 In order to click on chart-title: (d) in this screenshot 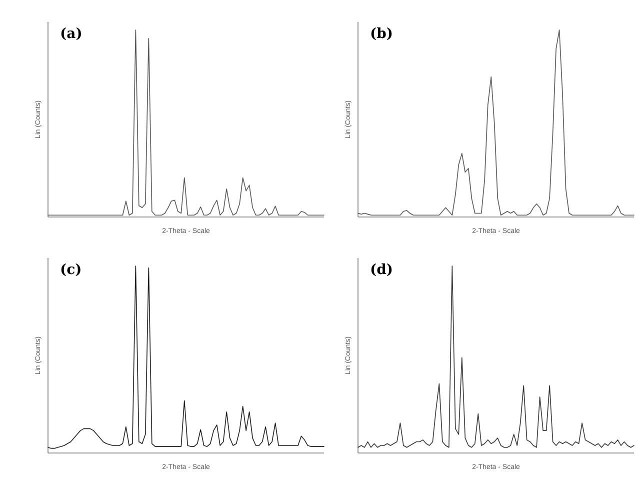, I will do `click(382, 270)`.